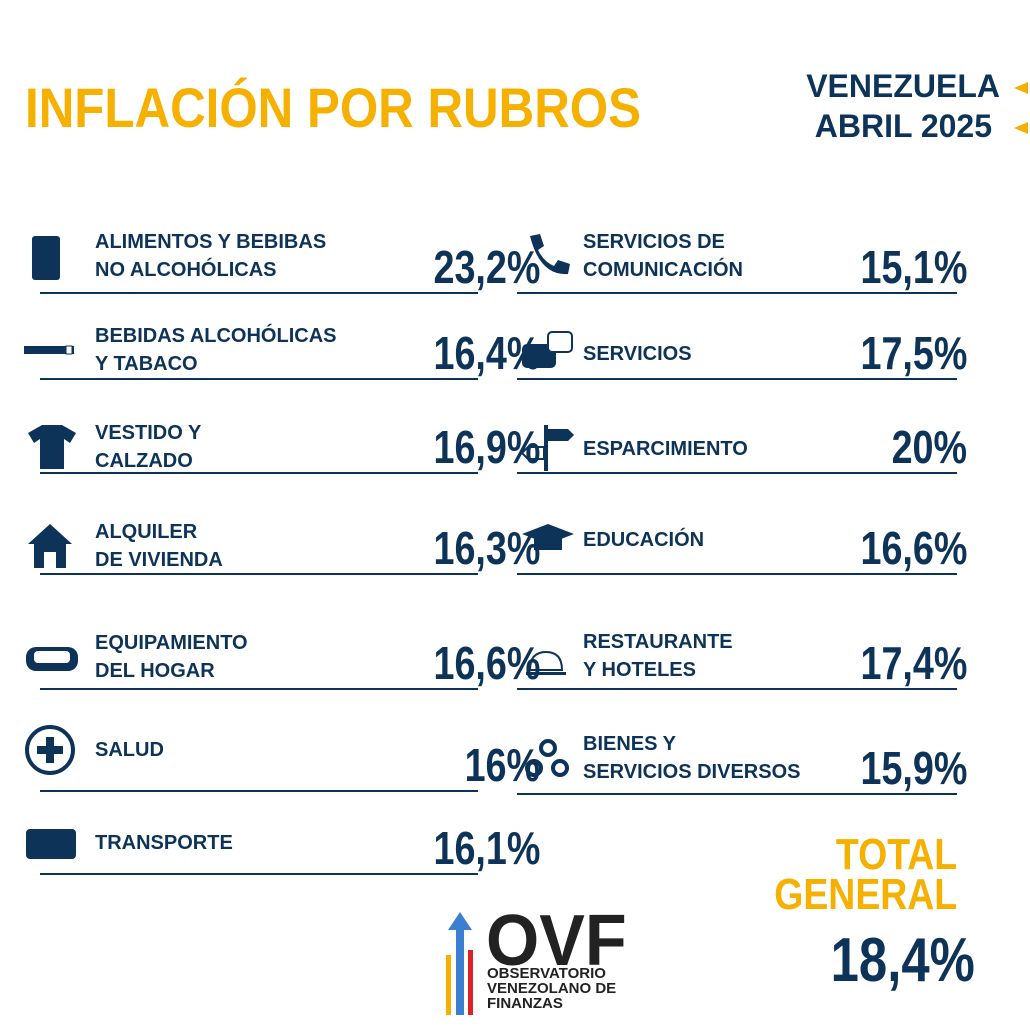  What do you see at coordinates (902, 960) in the screenshot?
I see `total-value: 18,4%` at bounding box center [902, 960].